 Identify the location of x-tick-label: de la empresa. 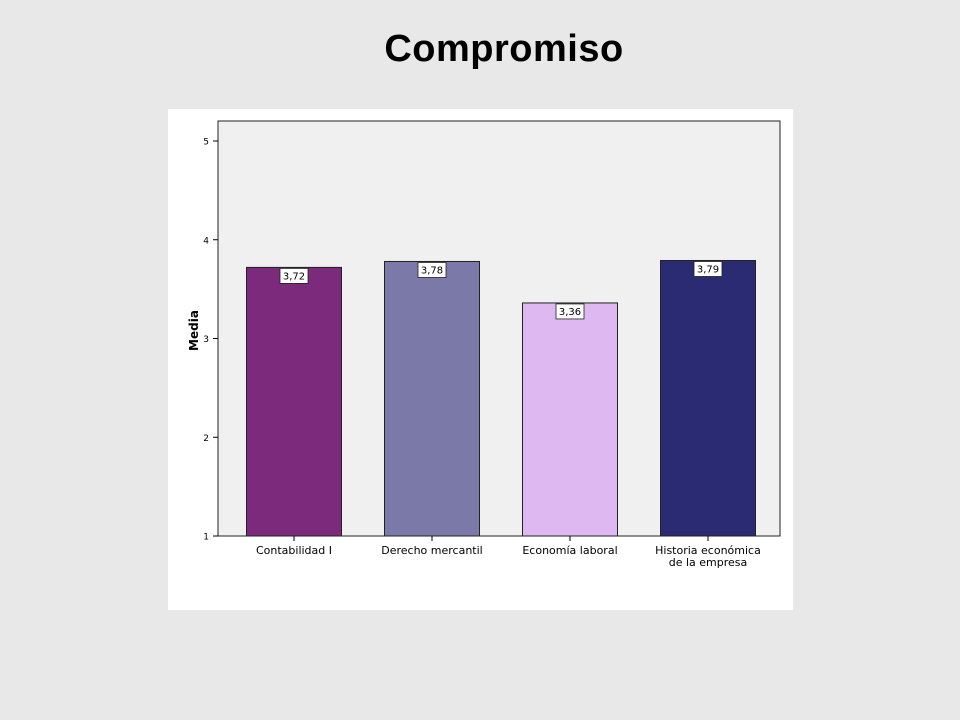
(708, 562).